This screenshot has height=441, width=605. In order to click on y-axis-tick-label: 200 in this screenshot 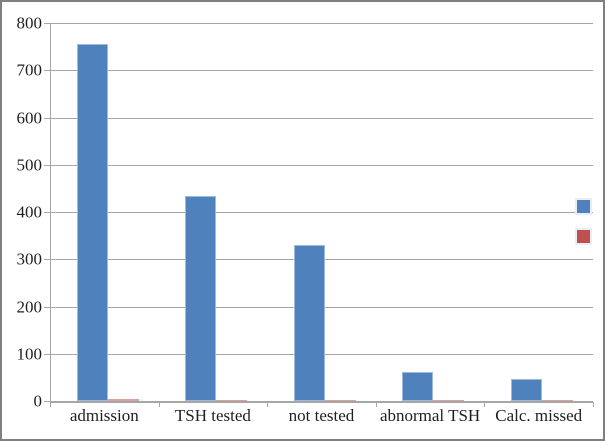, I will do `click(29, 306)`.